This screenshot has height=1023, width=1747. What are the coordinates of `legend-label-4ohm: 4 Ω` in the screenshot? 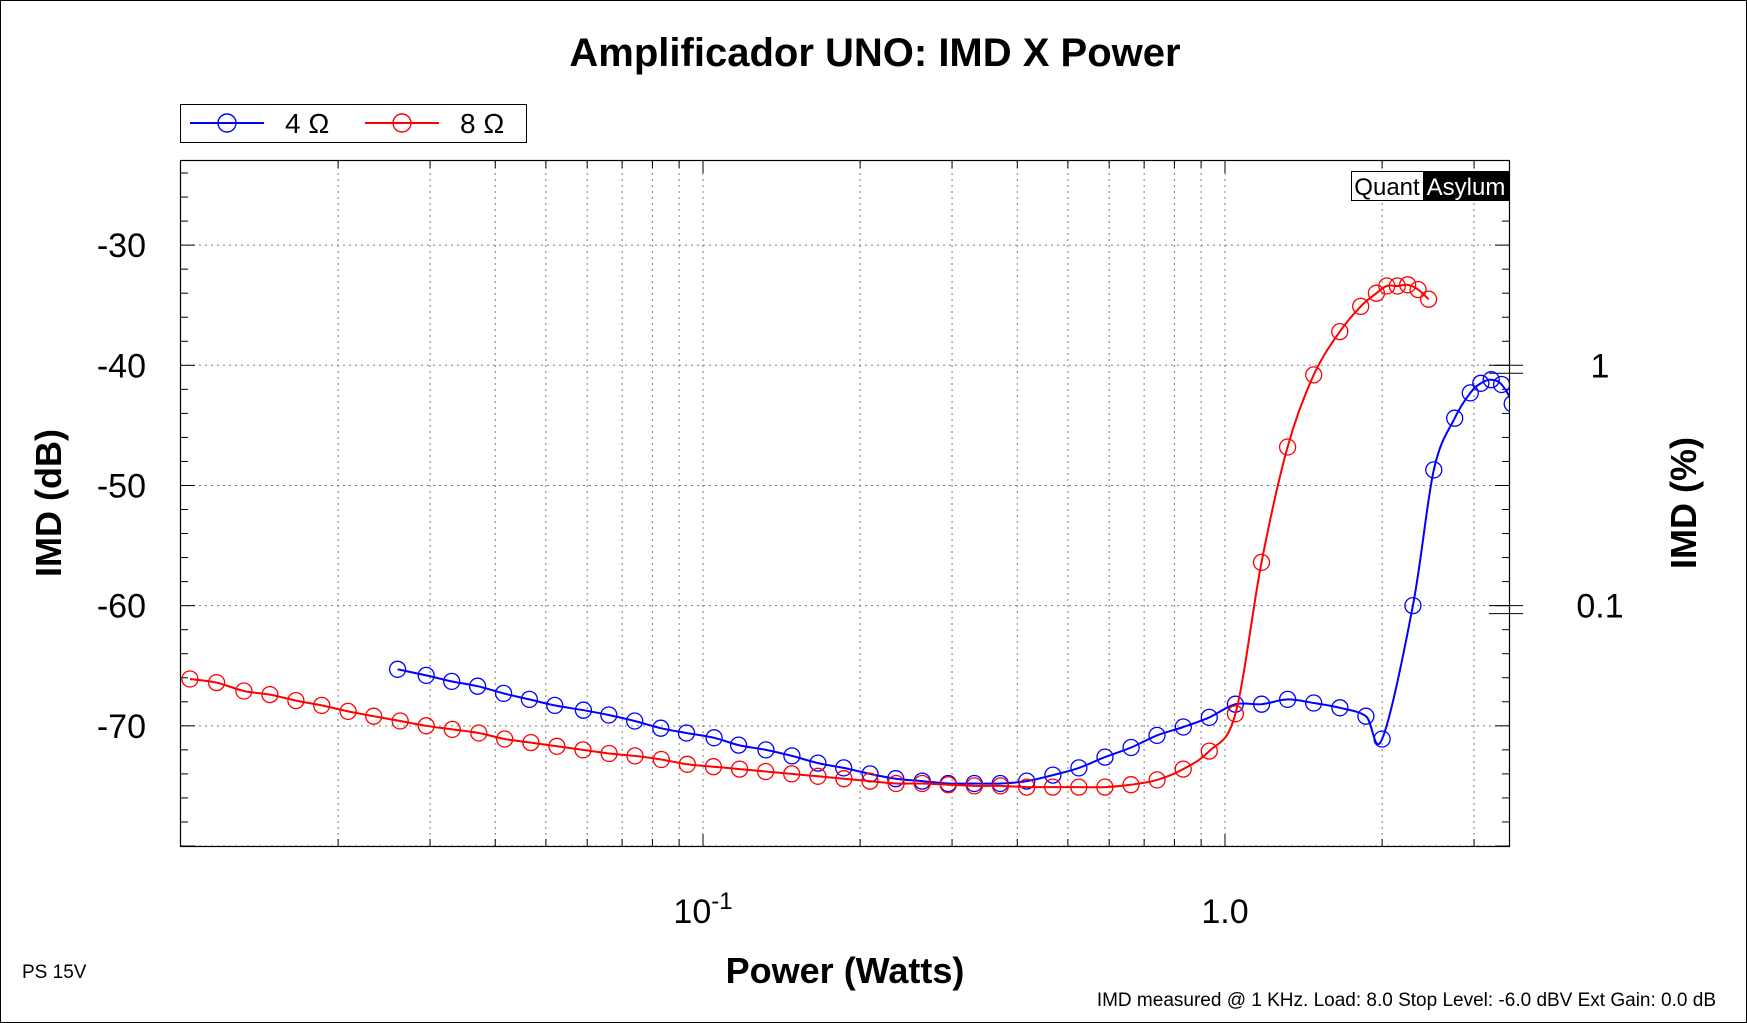 It's located at (307, 123).